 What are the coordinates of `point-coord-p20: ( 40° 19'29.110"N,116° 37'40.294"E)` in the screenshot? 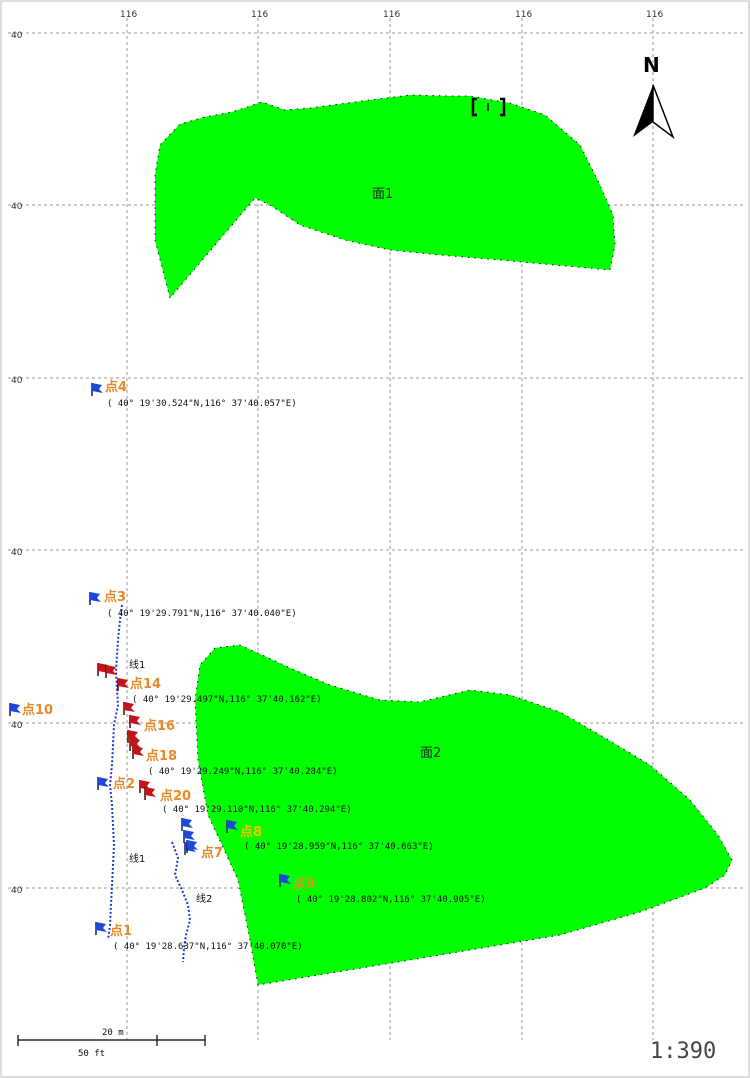 It's located at (257, 810).